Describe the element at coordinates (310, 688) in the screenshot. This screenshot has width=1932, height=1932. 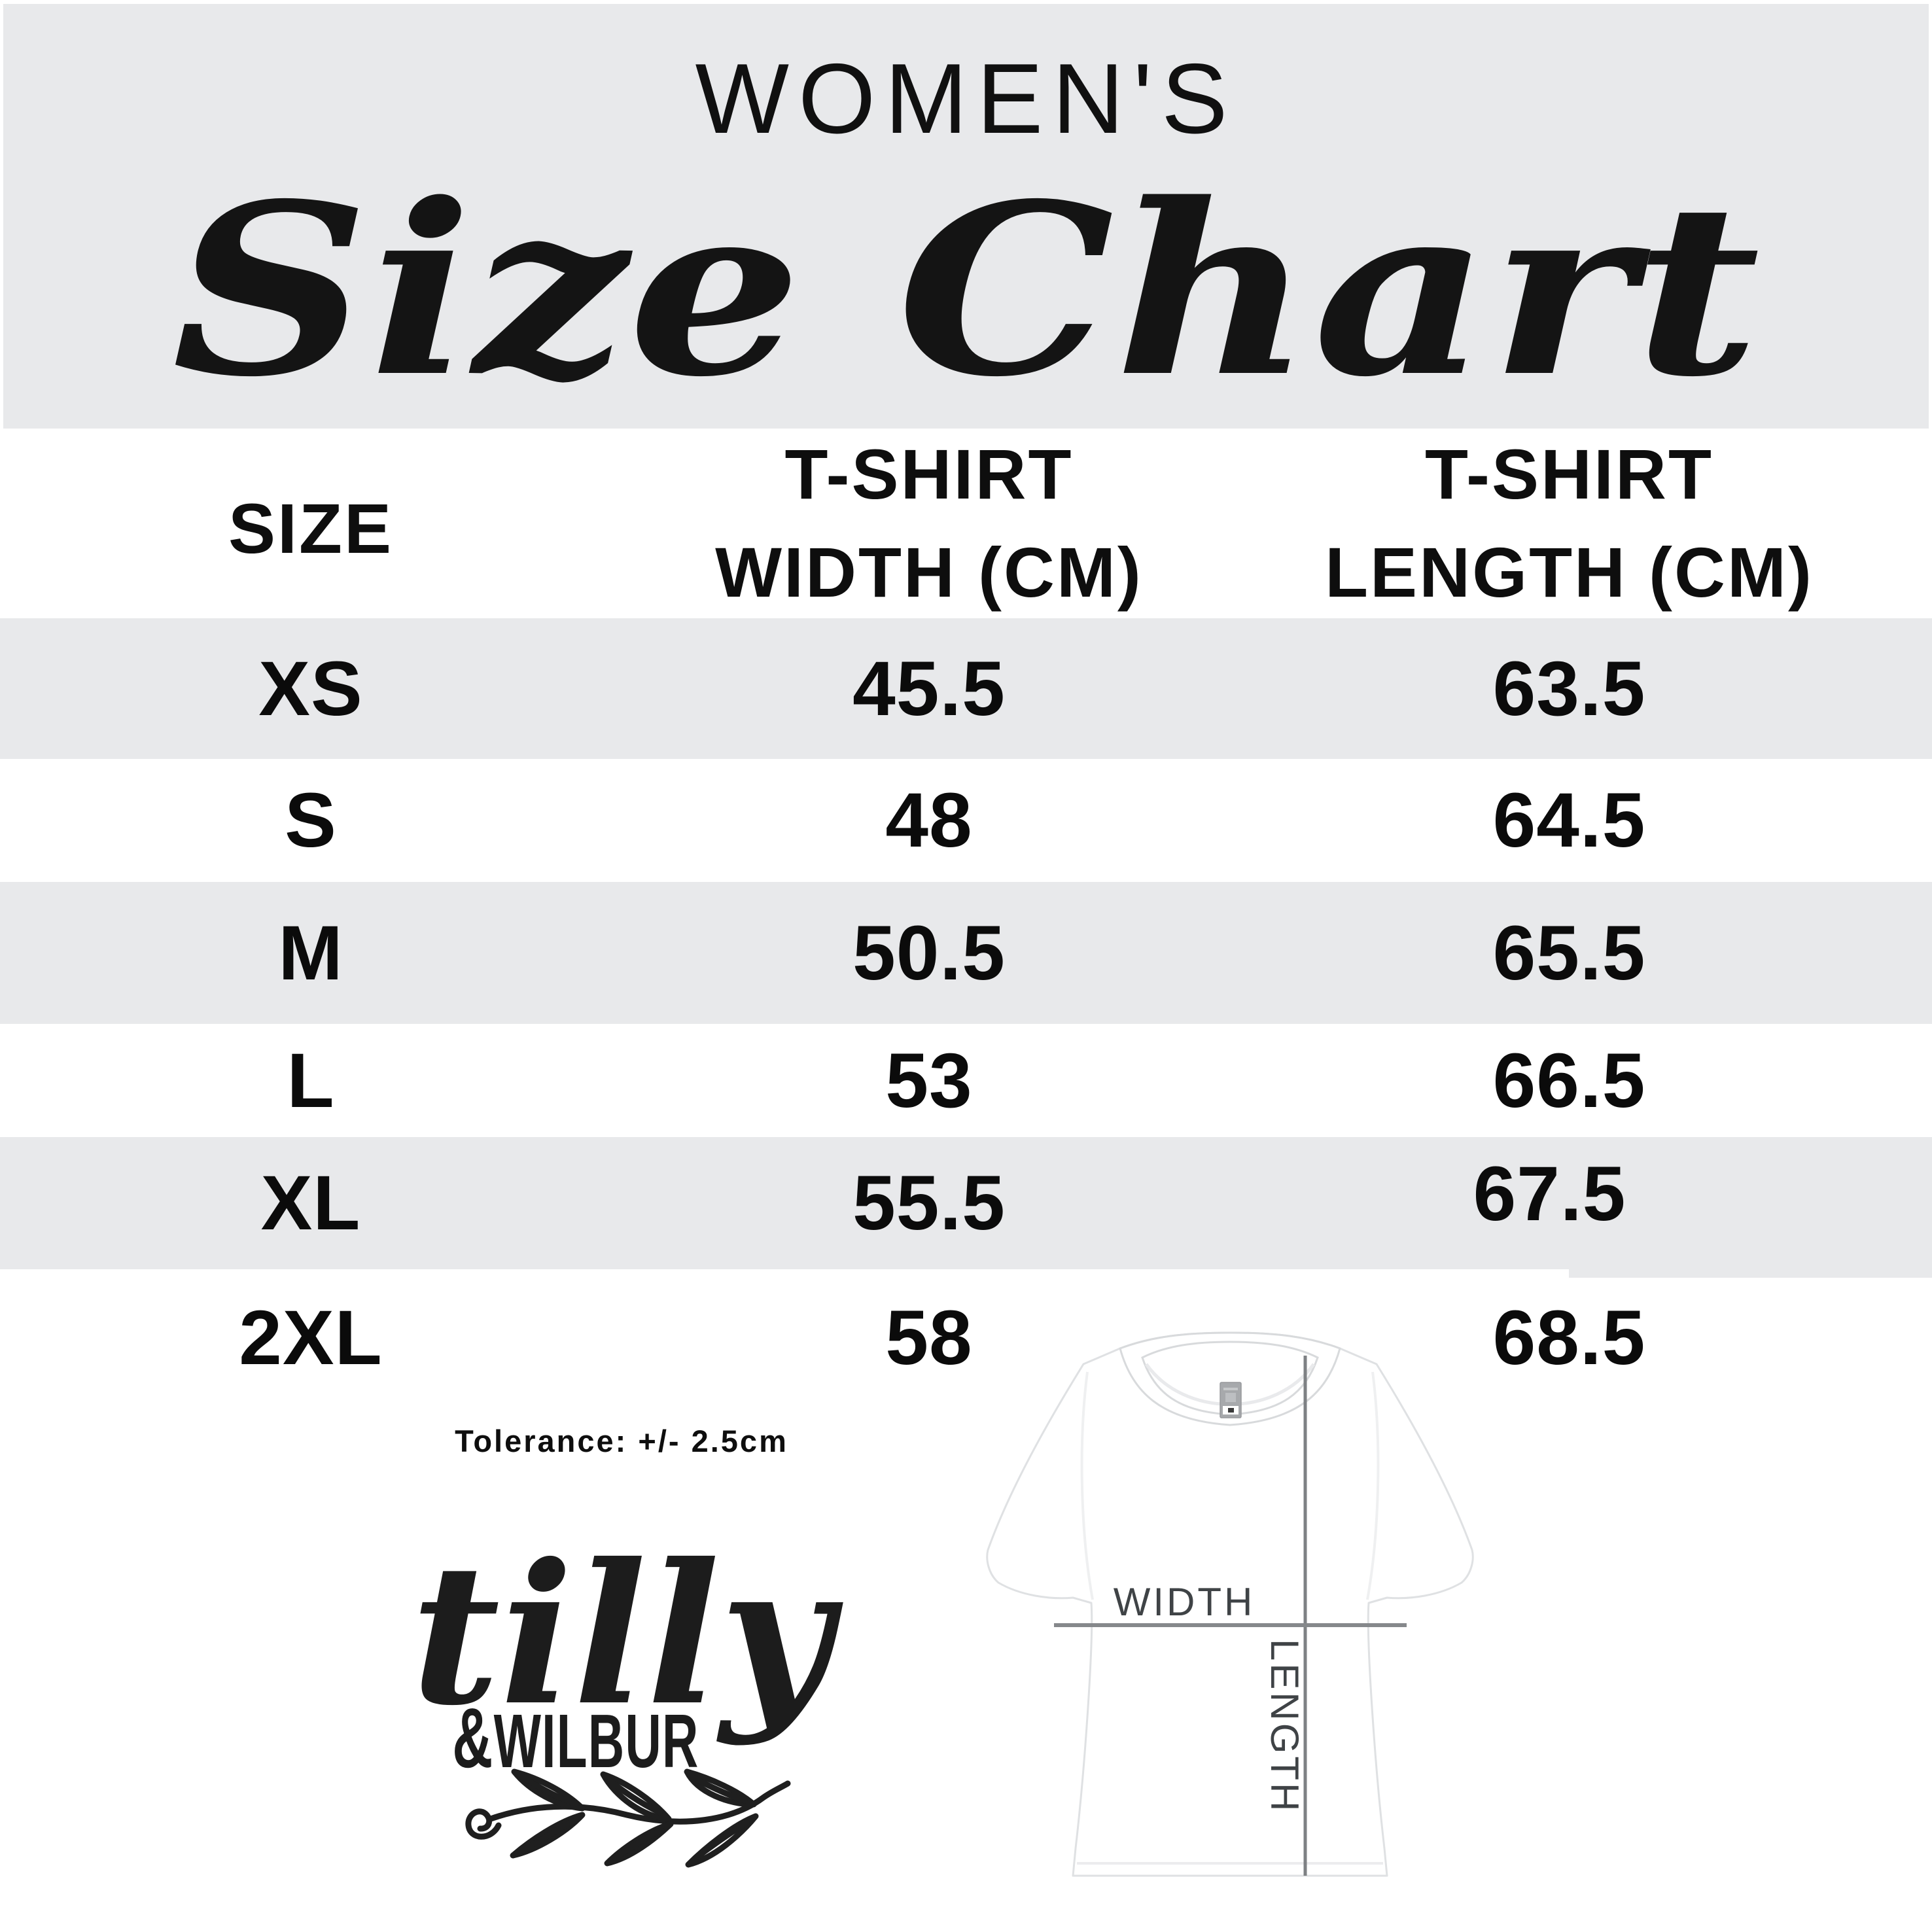
I see `size-cell: XS` at that location.